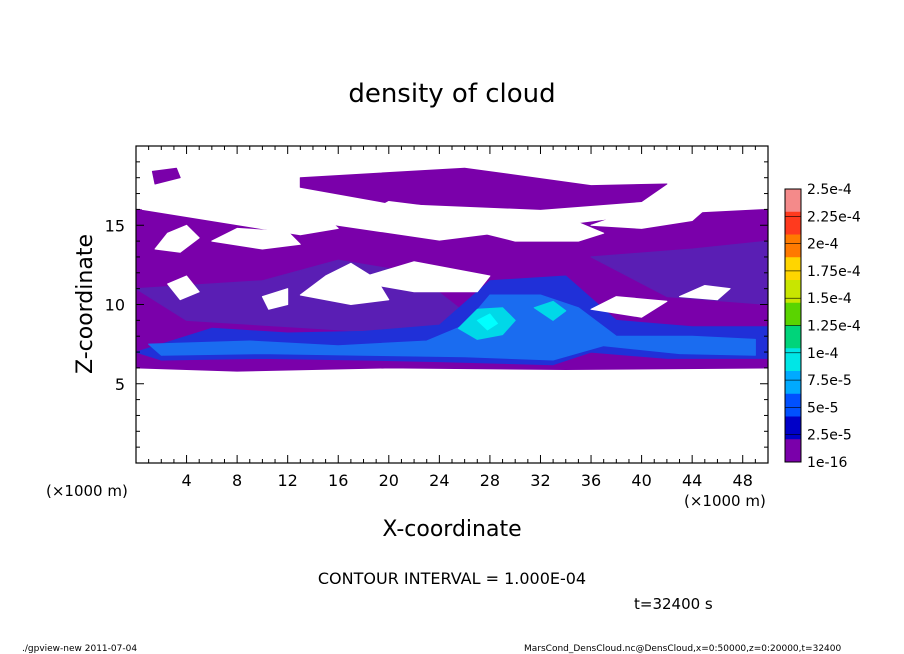  I want to click on x-tick-label: 28, so click(490, 480).